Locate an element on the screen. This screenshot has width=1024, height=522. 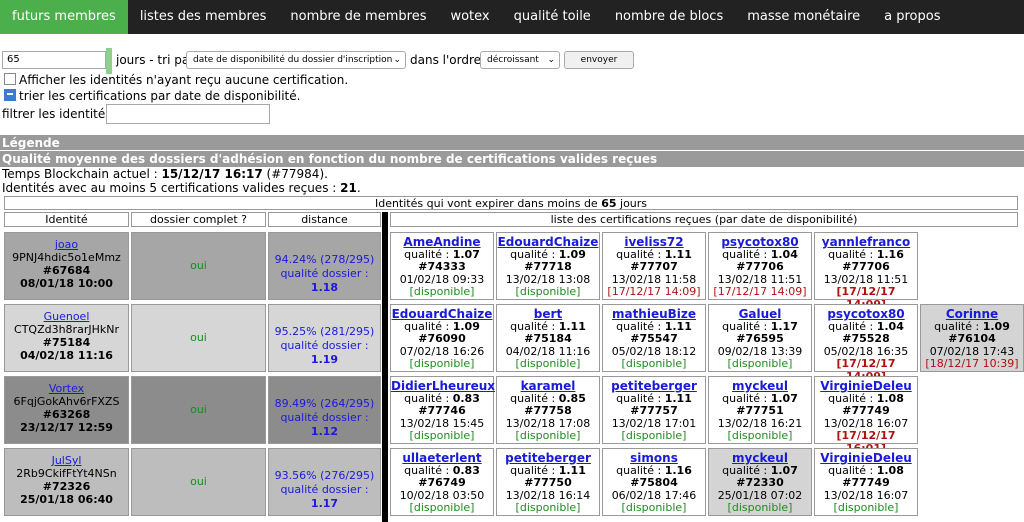
blockchain-time-label: Temps Blockchain actuel : is located at coordinates (82, 174).